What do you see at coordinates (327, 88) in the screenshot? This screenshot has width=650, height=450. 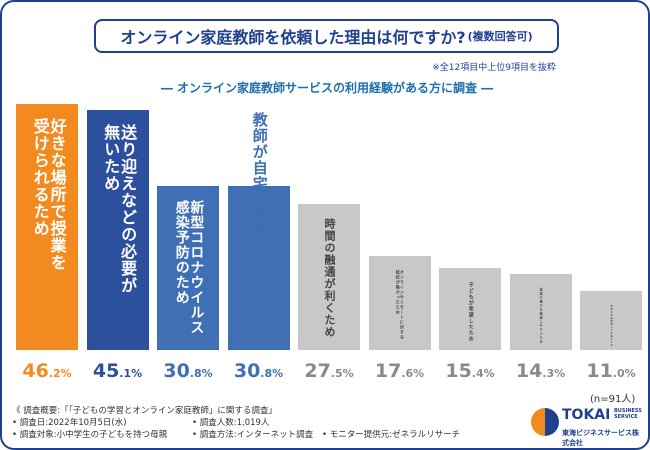 I see `chart-subtitle: ― オンライン家庭教師サービスの利用経験がある方に調査 ―` at bounding box center [327, 88].